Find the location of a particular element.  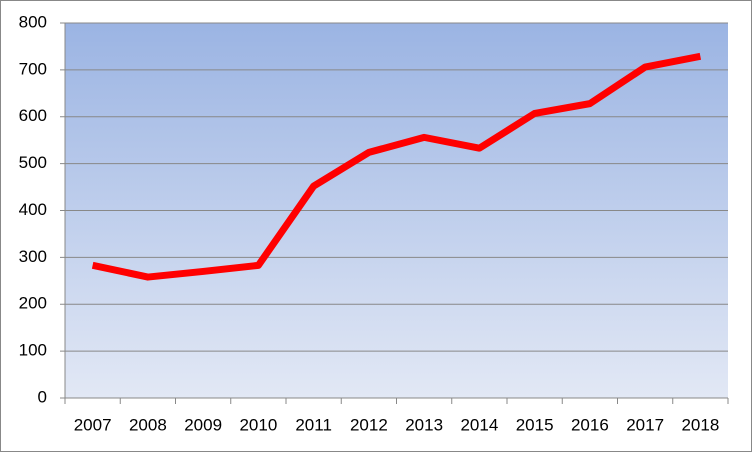

y-tick-label: 600 is located at coordinates (33, 115).